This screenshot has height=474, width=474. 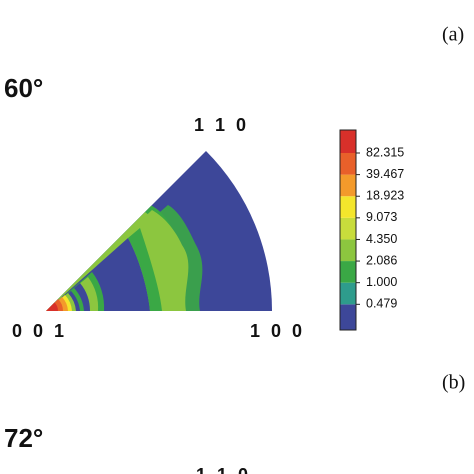 I want to click on colorbar-frame, so click(x=348, y=230).